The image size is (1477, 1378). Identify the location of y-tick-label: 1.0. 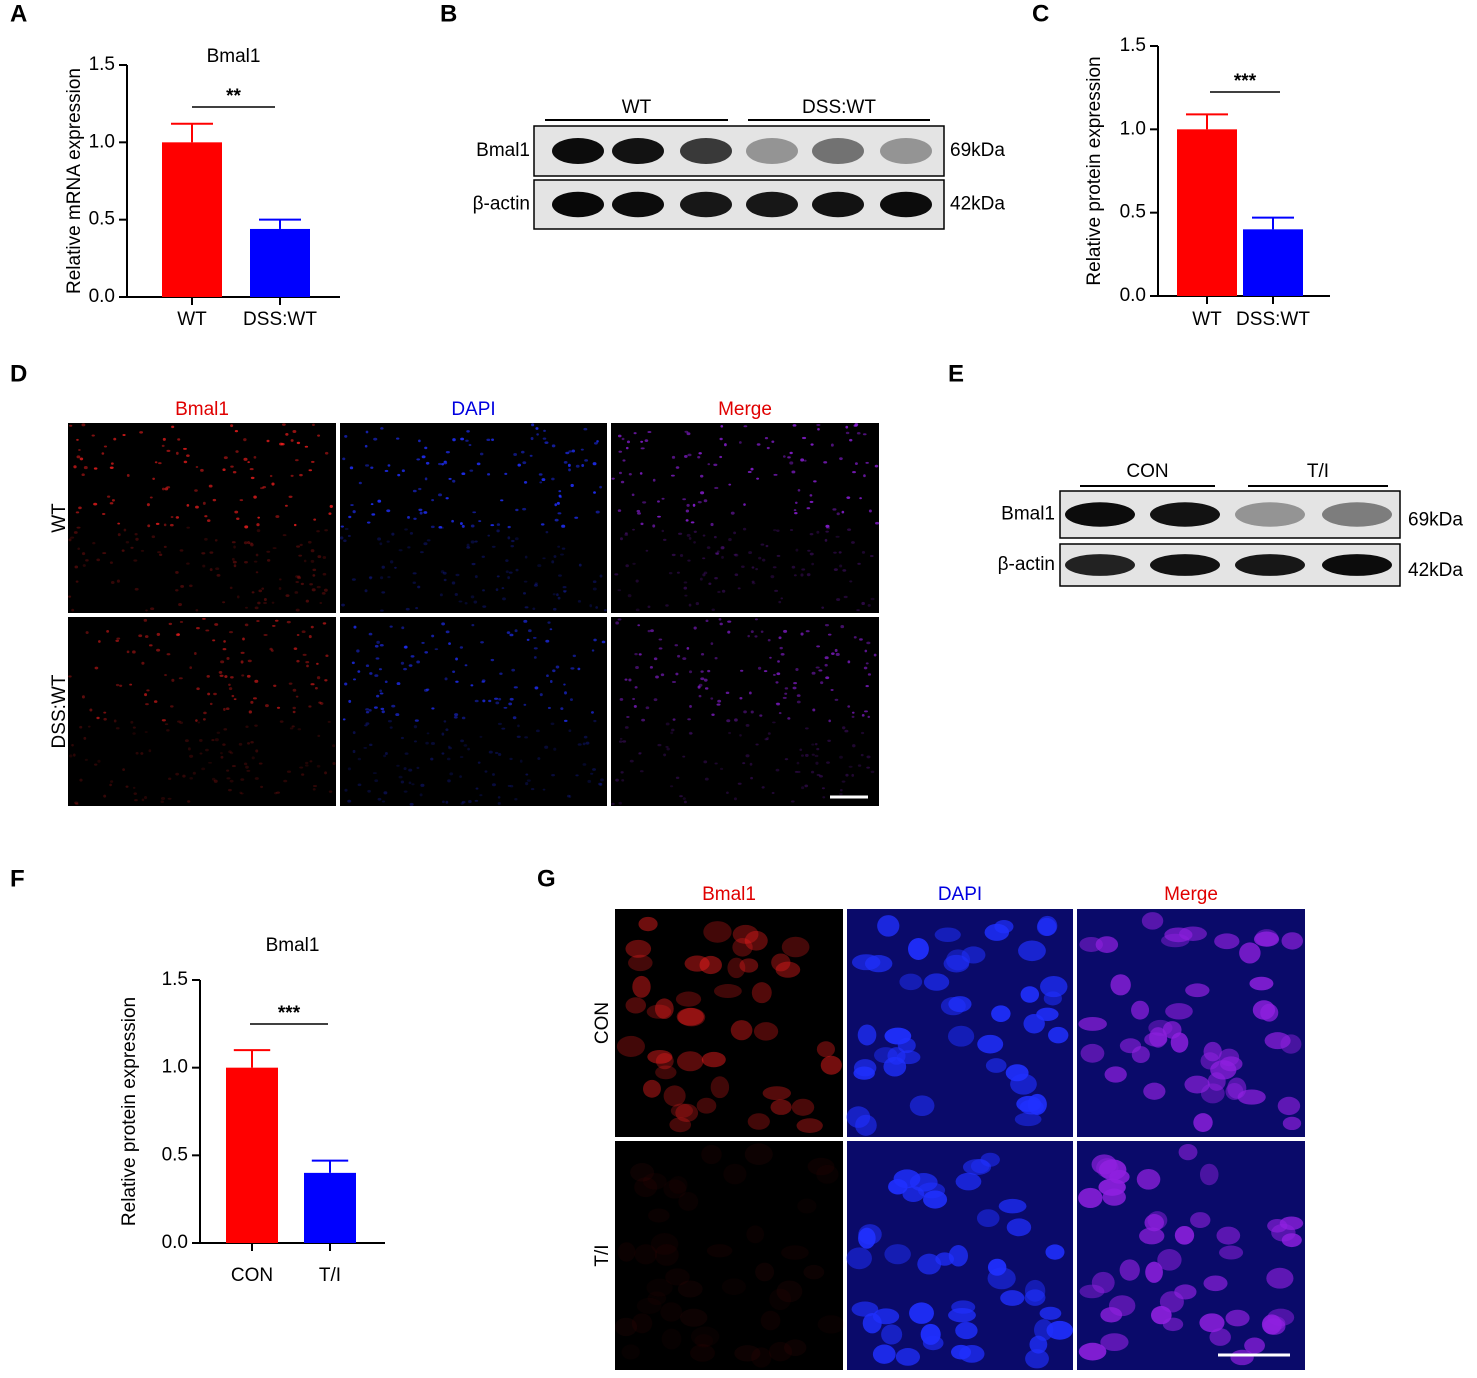
(175, 1067).